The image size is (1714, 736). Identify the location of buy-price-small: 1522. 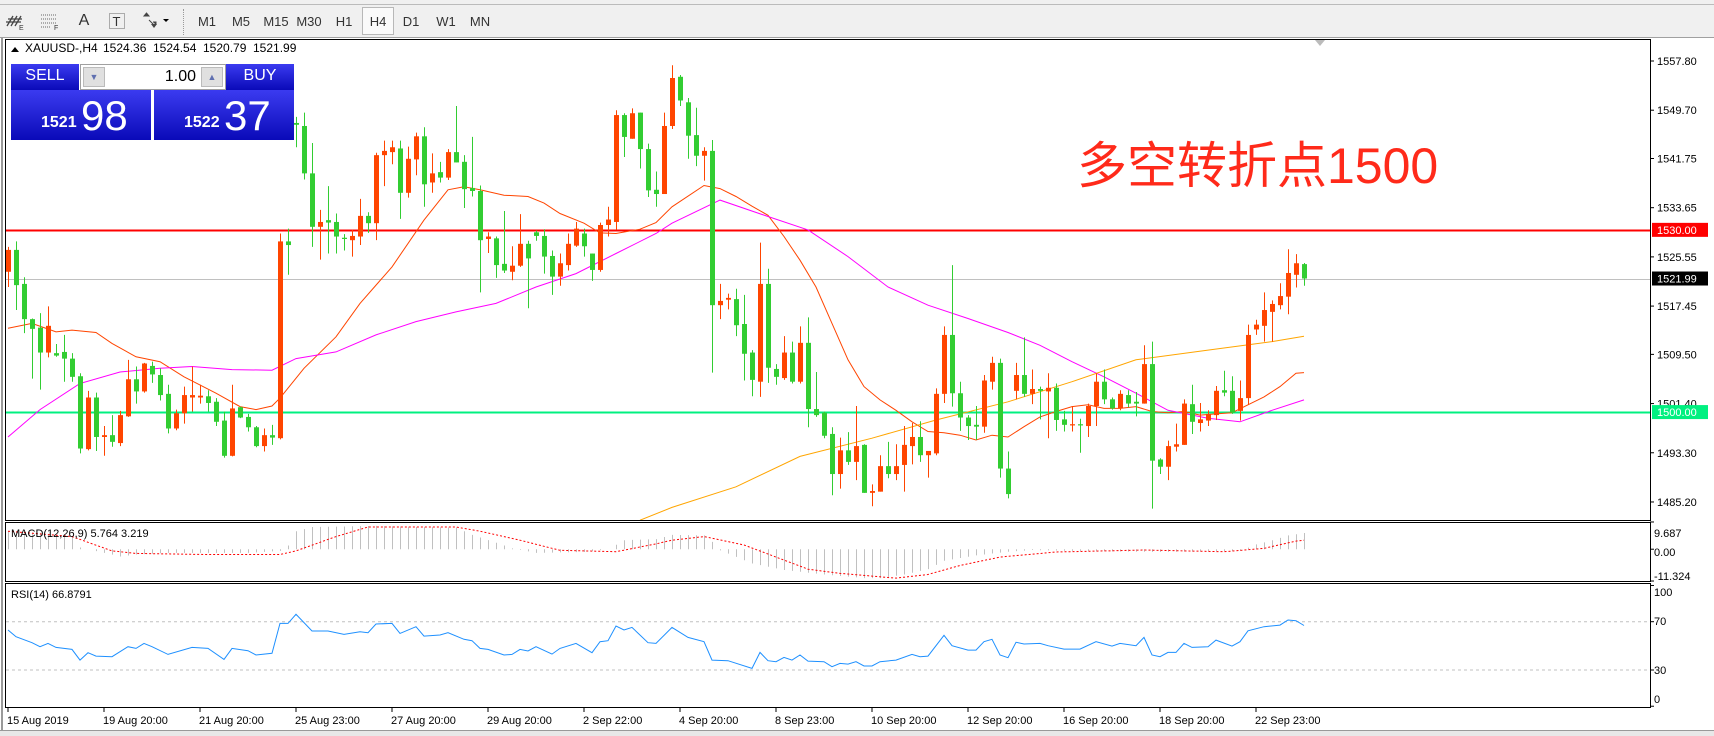
(202, 122).